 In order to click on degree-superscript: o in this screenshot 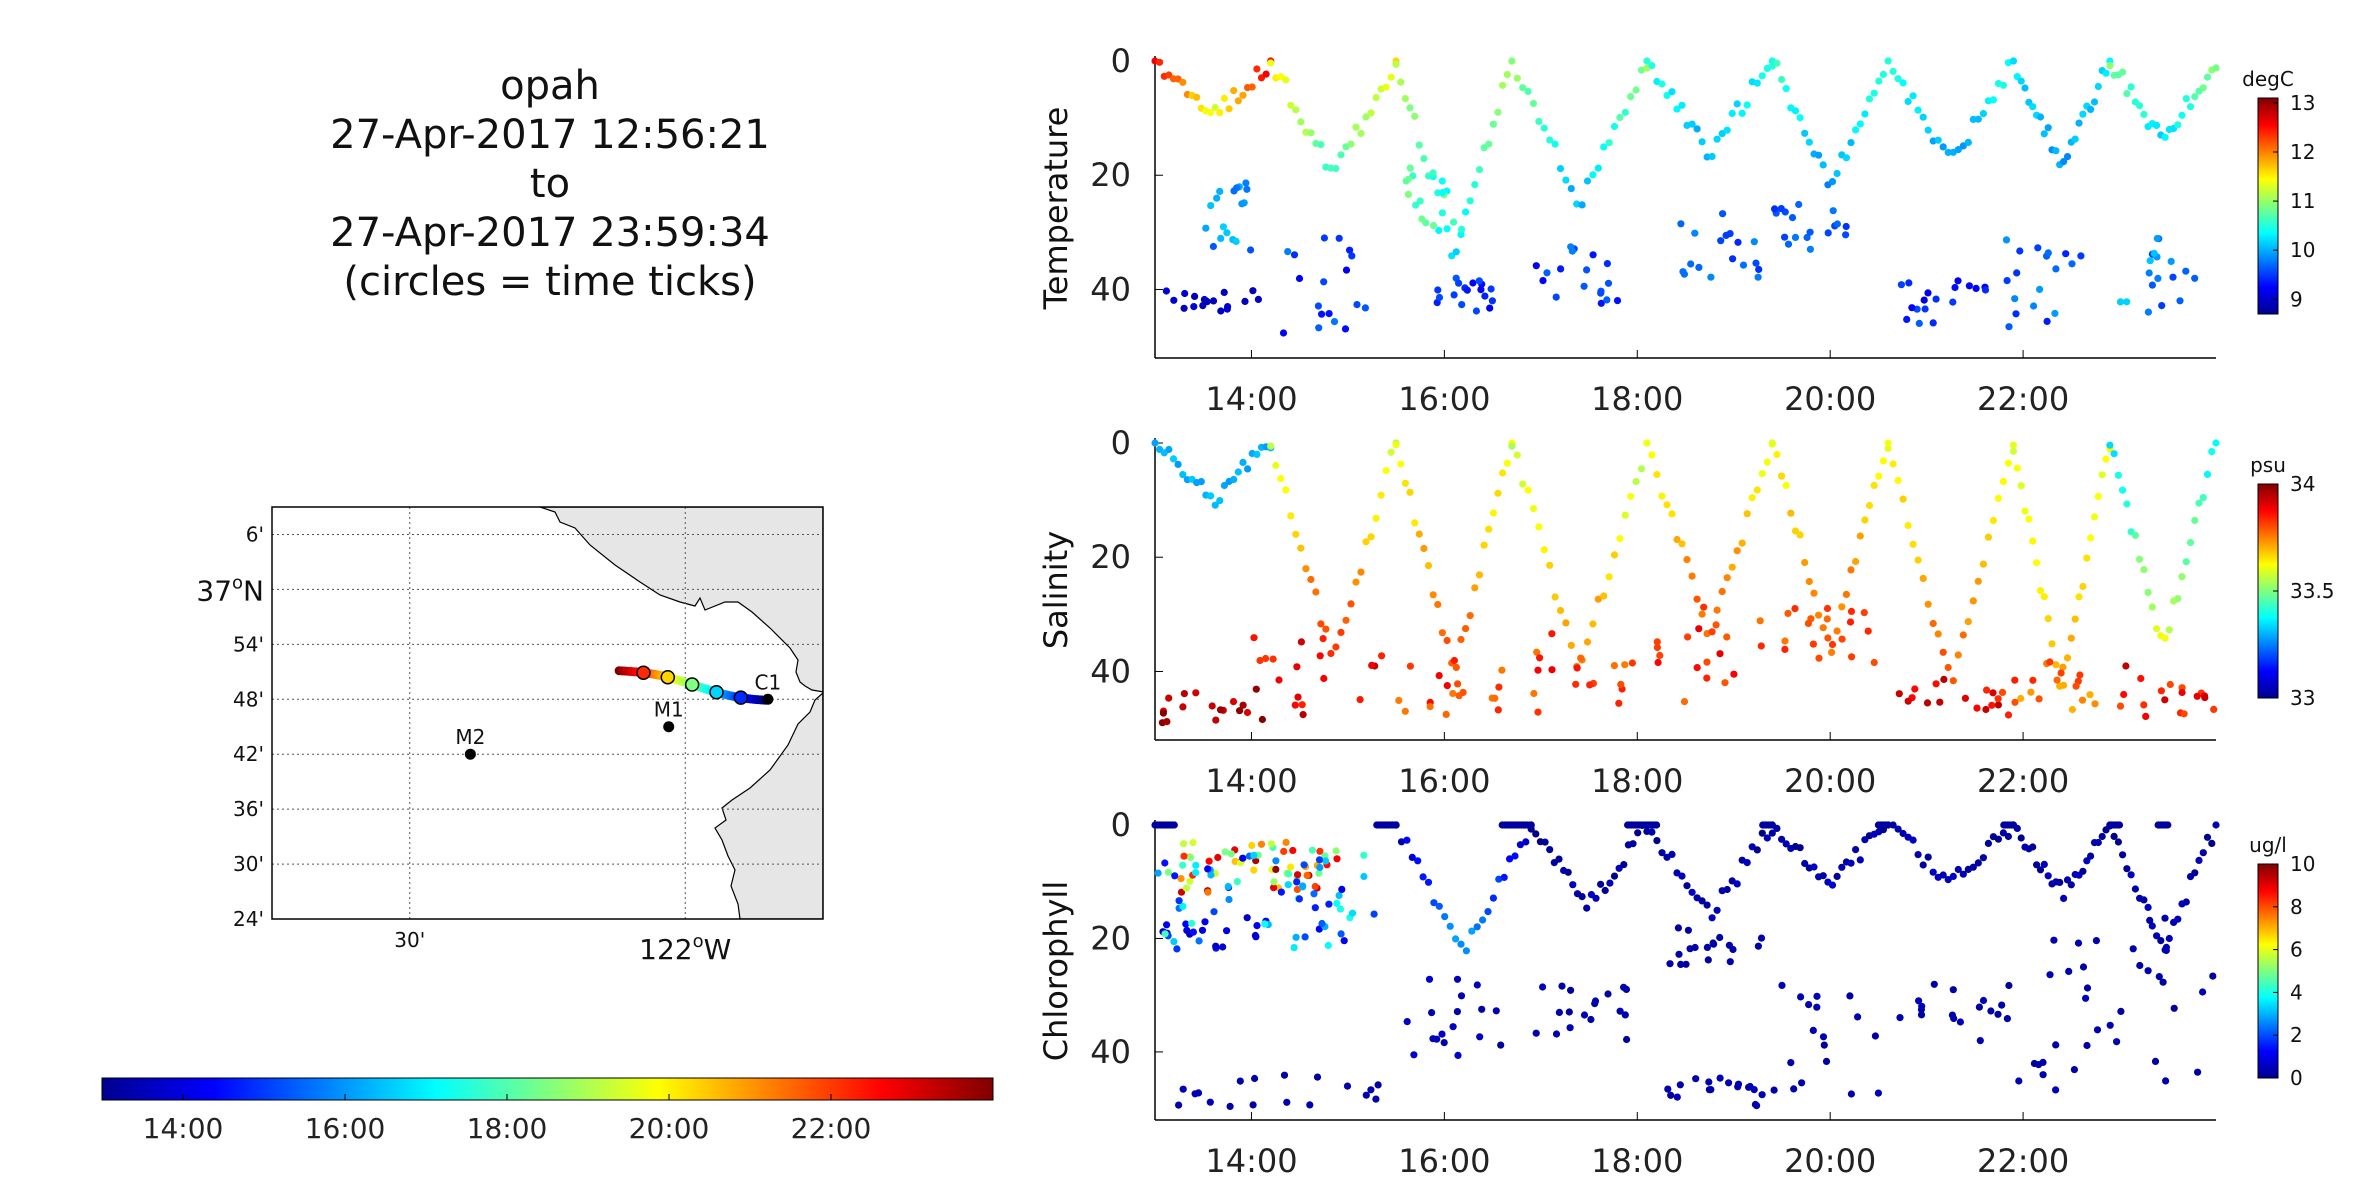, I will do `click(237, 582)`.